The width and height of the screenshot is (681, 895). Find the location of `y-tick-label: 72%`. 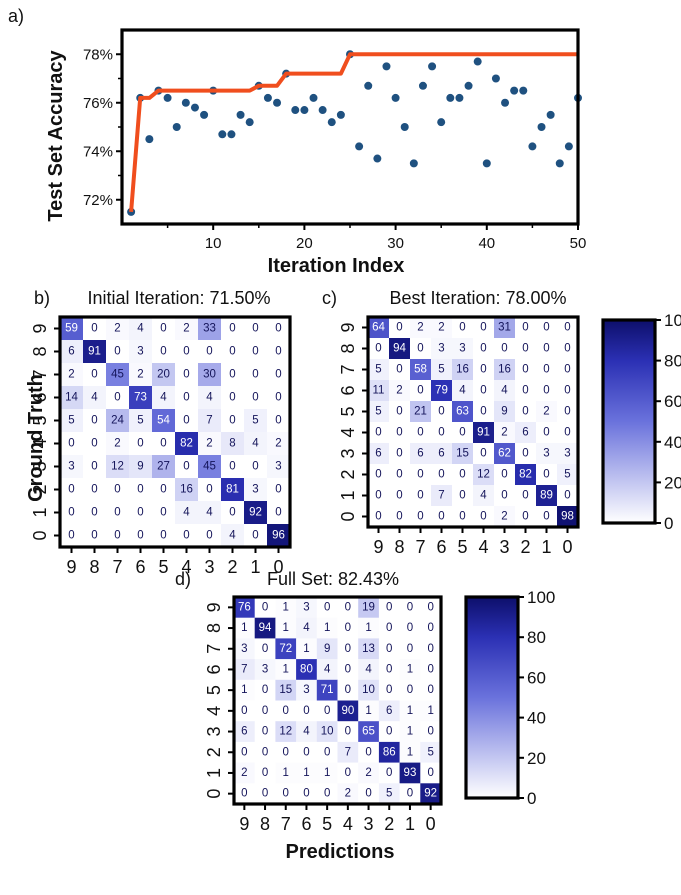

y-tick-label: 72% is located at coordinates (98, 200).